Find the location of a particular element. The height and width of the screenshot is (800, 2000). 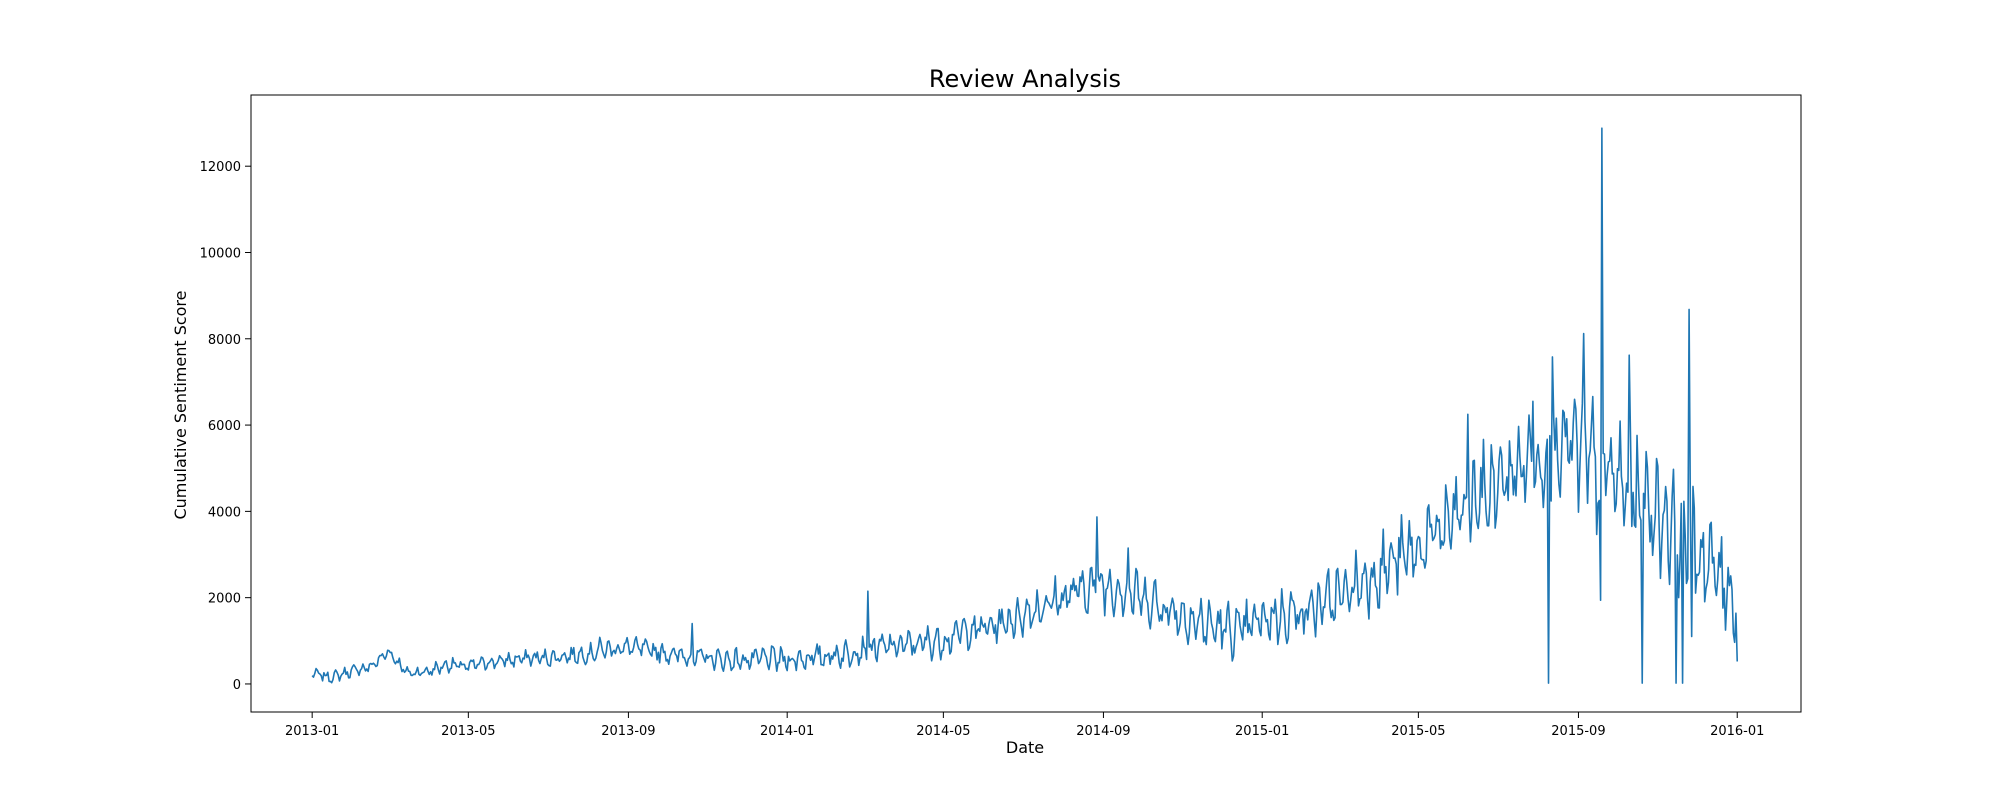

y-axis: 0 2000 4000 6000 8000 10000 12000 is located at coordinates (225, 426).